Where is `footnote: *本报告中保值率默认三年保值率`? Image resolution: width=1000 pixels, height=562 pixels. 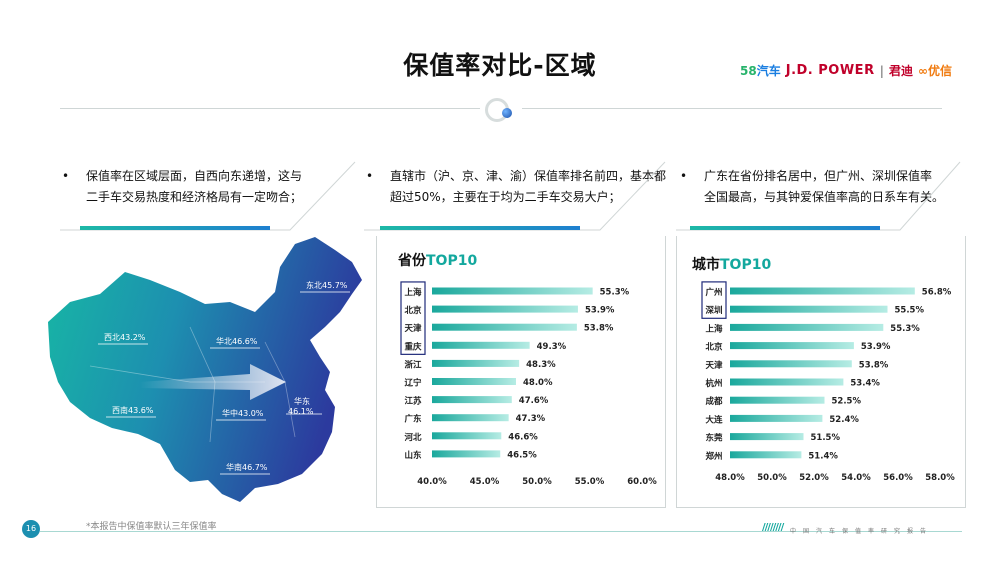 footnote: *本报告中保值率默认三年保值率 is located at coordinates (151, 527).